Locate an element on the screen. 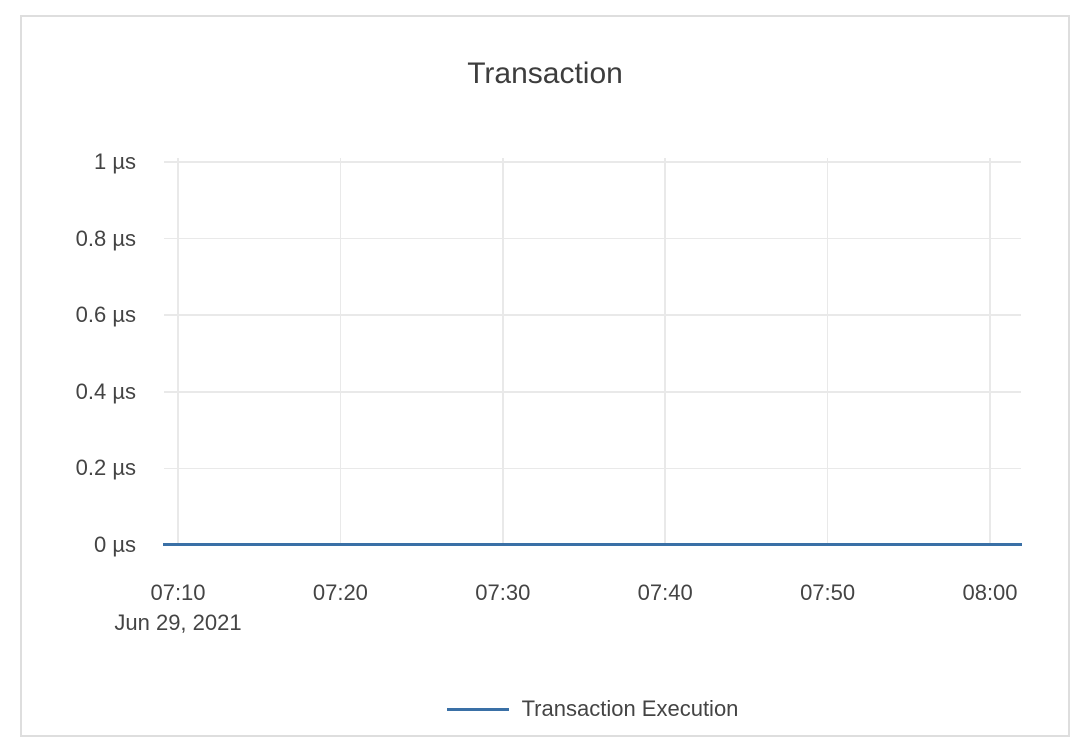 The height and width of the screenshot is (752, 1082). series-line-transaction-execution is located at coordinates (592, 544).